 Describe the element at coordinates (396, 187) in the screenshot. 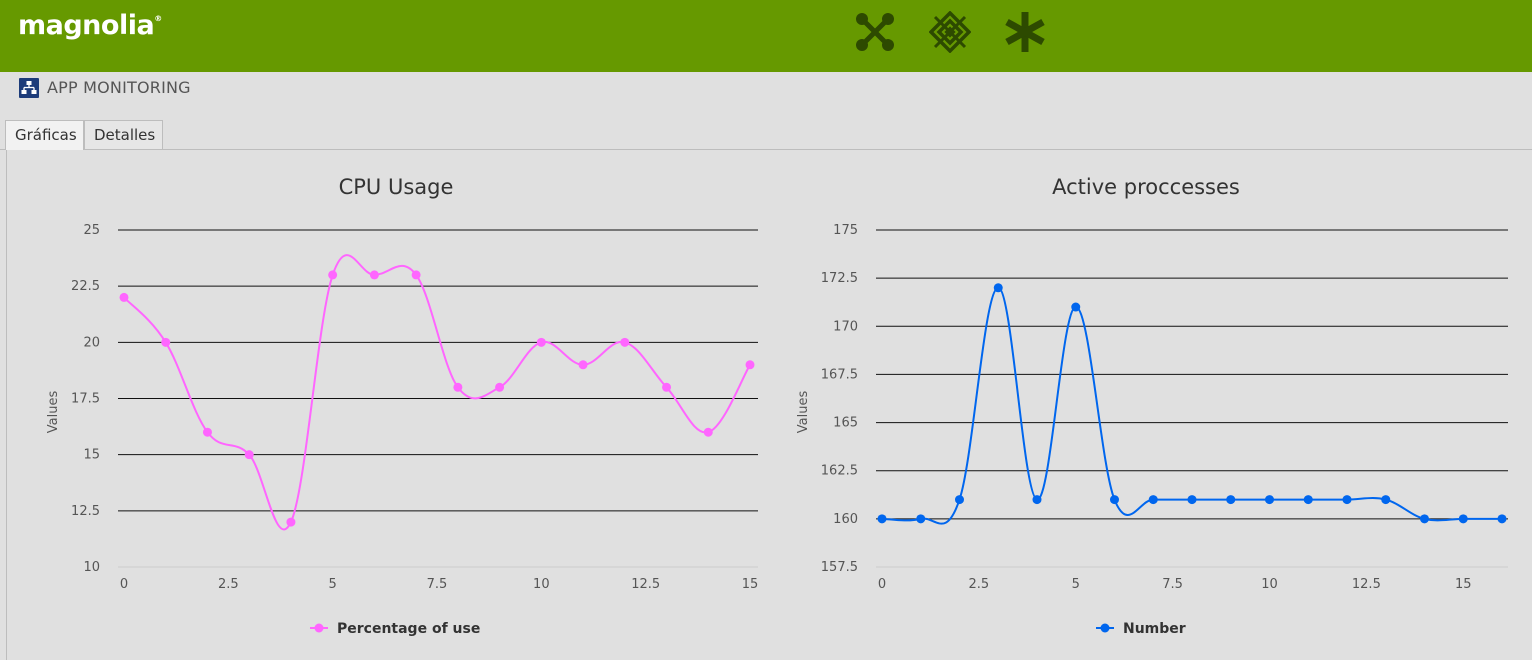

I see `chart-title: CPU Usage` at that location.